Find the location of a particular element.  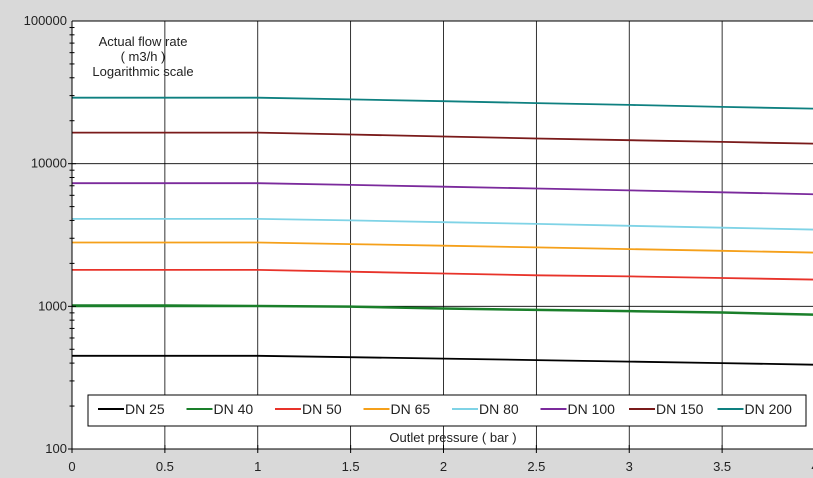

legend-label: DN 25 is located at coordinates (145, 409).